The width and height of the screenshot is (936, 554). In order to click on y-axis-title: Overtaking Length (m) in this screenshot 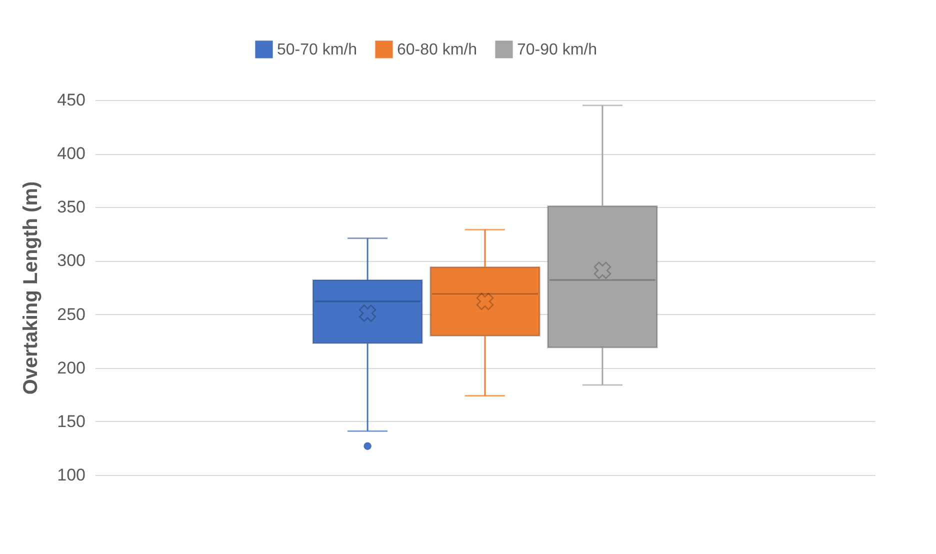, I will do `click(31, 288)`.